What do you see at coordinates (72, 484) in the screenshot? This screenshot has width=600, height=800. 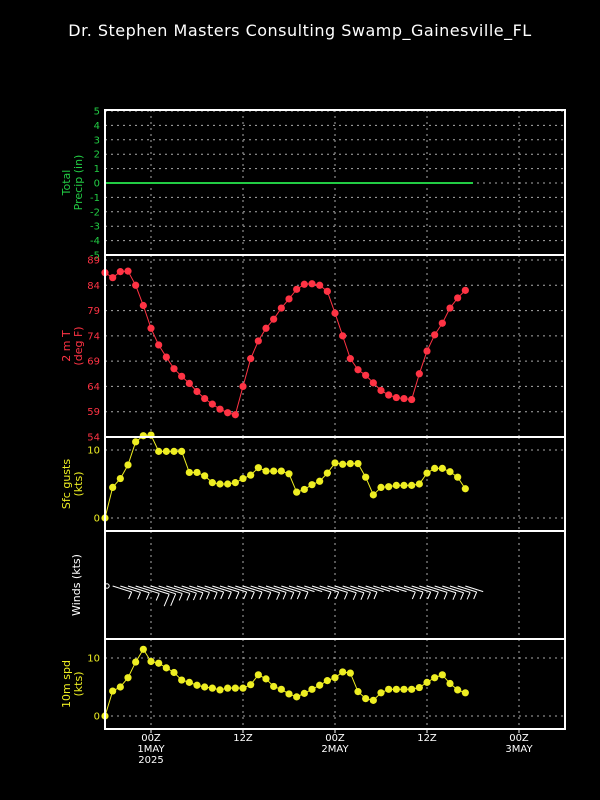 I see `y-axis-label: Sfc gusts (kts)` at bounding box center [72, 484].